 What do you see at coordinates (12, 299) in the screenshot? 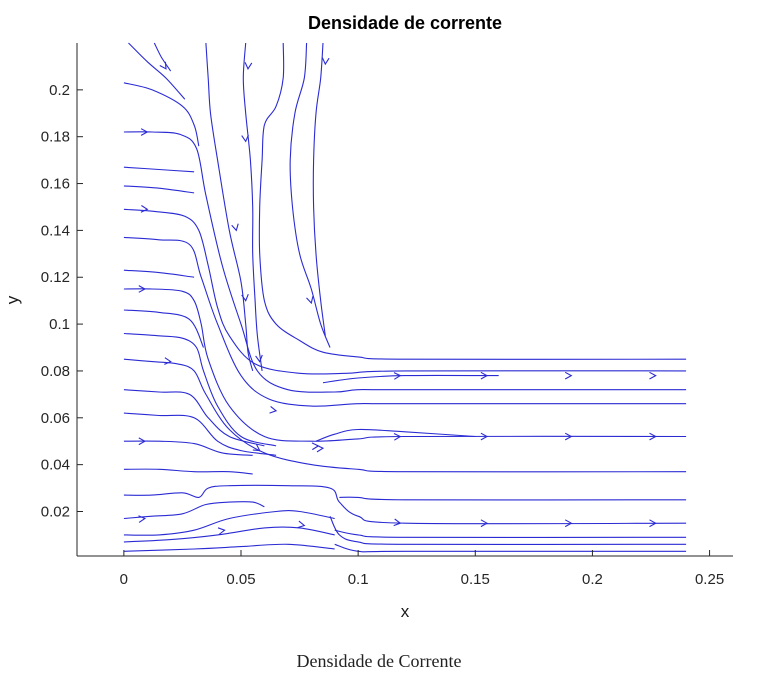
I see `y-axis-label: y` at bounding box center [12, 299].